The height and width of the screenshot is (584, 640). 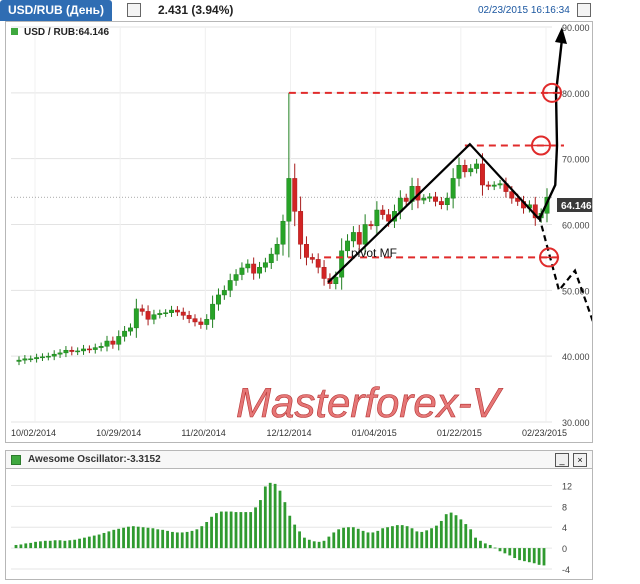 What do you see at coordinates (576, 94) in the screenshot?
I see `price-y-tick: 80.000` at bounding box center [576, 94].